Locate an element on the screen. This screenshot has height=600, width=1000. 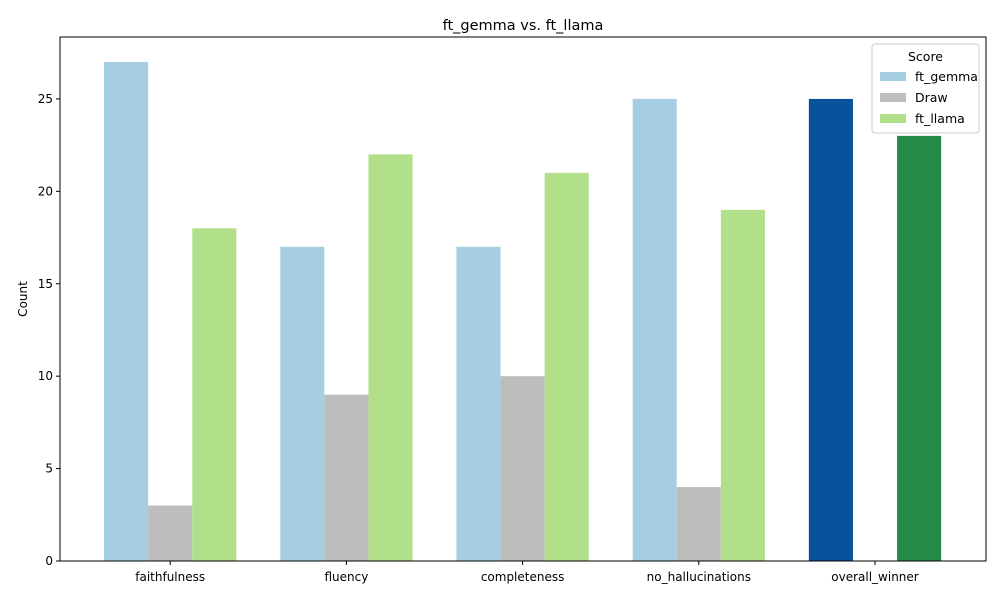
bar-fluency-ft_gemma is located at coordinates (302, 403).